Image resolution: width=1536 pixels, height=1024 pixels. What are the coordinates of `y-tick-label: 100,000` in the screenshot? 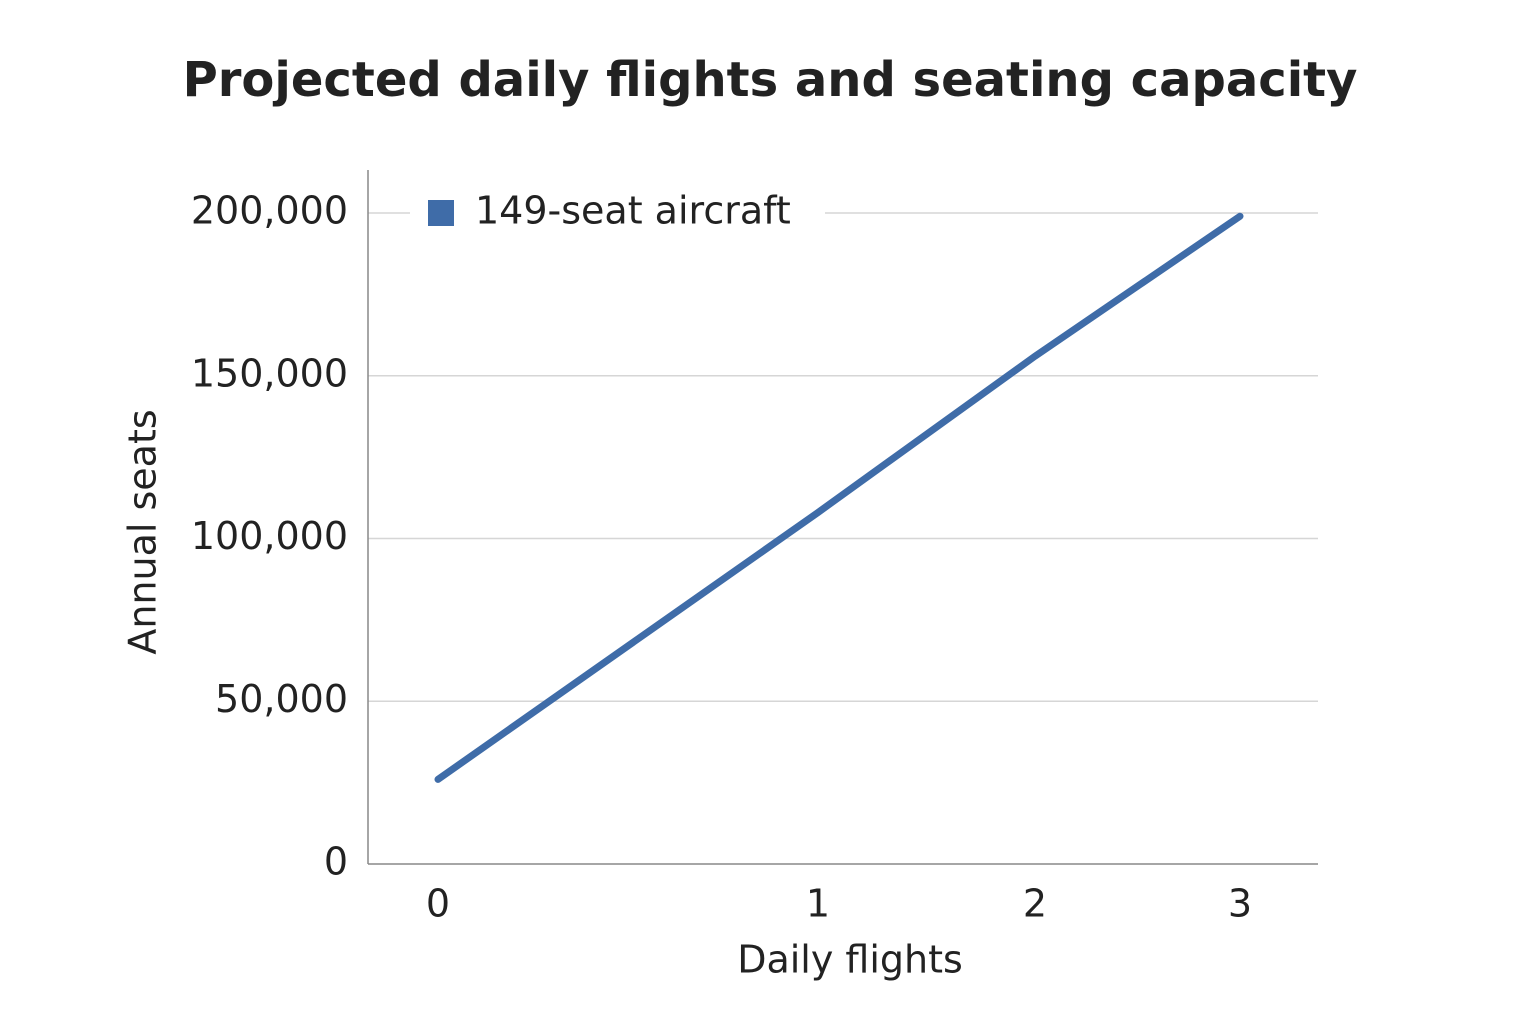 It's located at (269, 536).